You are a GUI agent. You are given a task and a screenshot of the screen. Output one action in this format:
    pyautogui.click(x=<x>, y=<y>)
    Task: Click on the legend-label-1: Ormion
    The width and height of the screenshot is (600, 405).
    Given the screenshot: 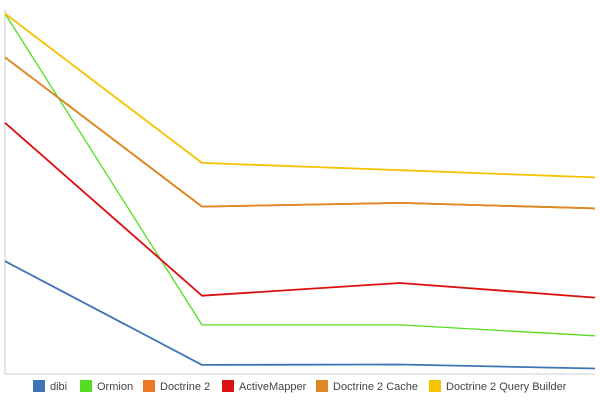 What is the action you would take?
    pyautogui.click(x=115, y=387)
    